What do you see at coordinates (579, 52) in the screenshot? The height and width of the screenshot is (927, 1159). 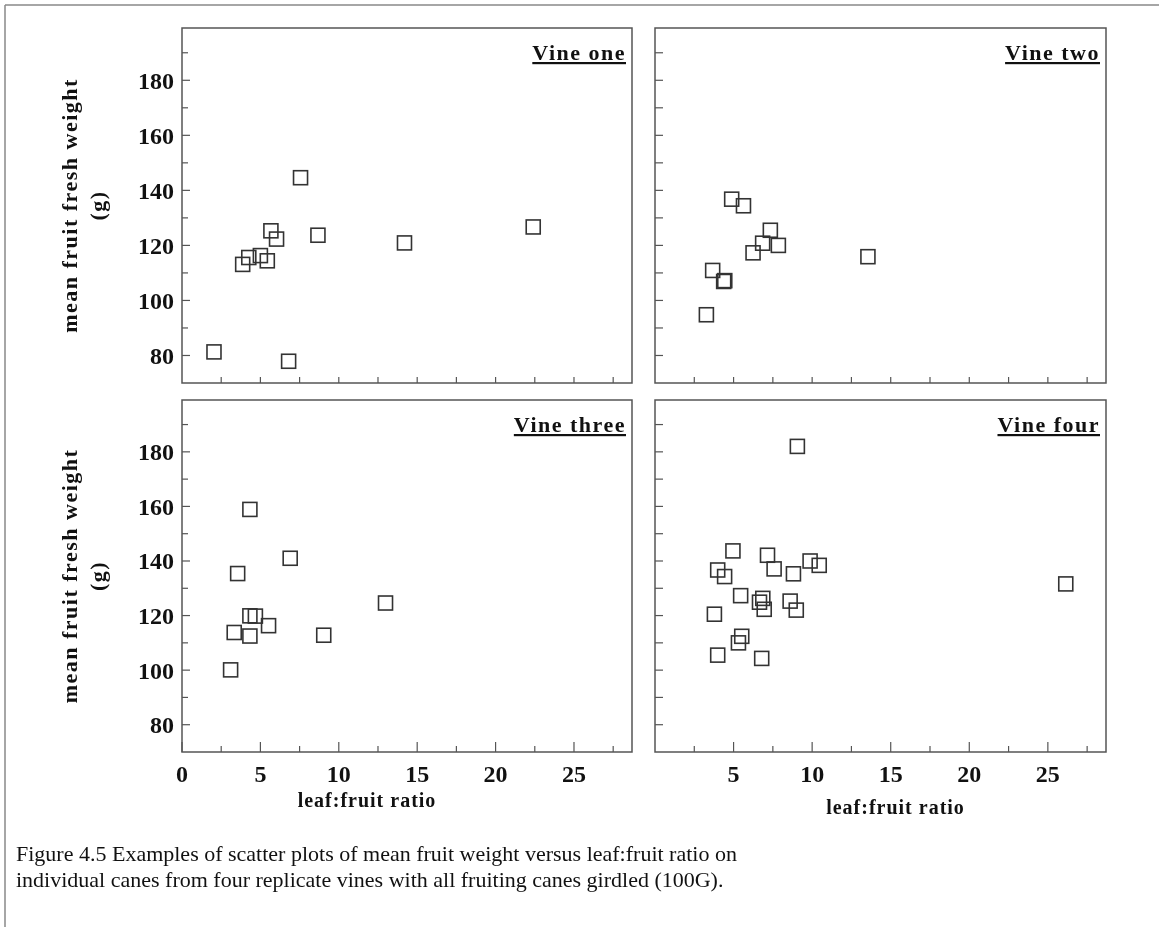 I see `text: Vine one` at bounding box center [579, 52].